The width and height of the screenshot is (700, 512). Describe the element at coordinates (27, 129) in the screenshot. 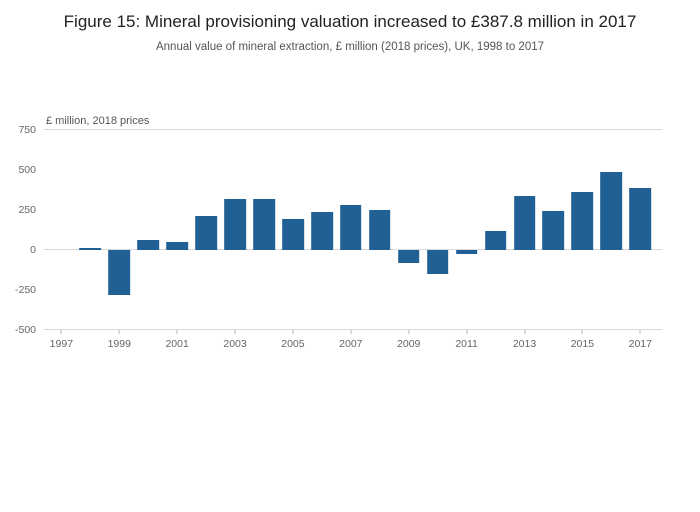

I see `y-tick-label: 750` at that location.